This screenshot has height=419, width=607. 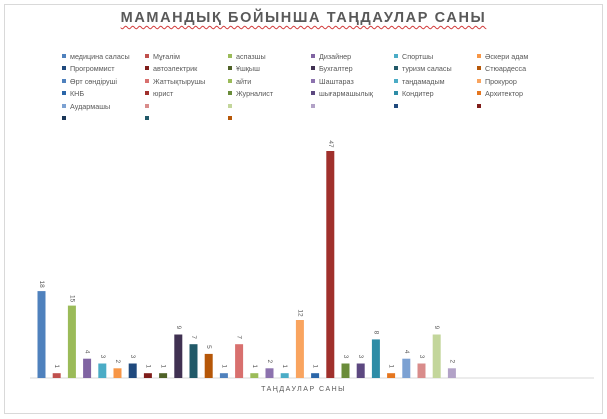 I want to click on legend-item: Әскери адам, so click(x=502, y=57).